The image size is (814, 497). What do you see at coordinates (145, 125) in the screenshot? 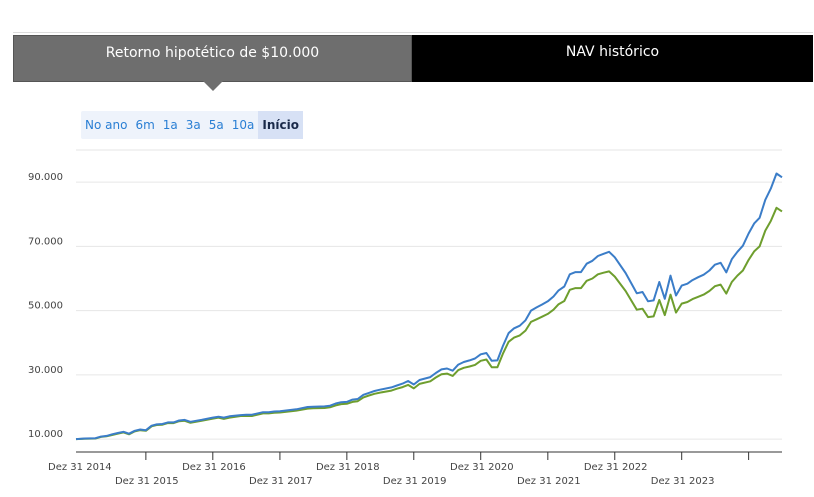
I see `range-6m-button: 6m` at bounding box center [145, 125].